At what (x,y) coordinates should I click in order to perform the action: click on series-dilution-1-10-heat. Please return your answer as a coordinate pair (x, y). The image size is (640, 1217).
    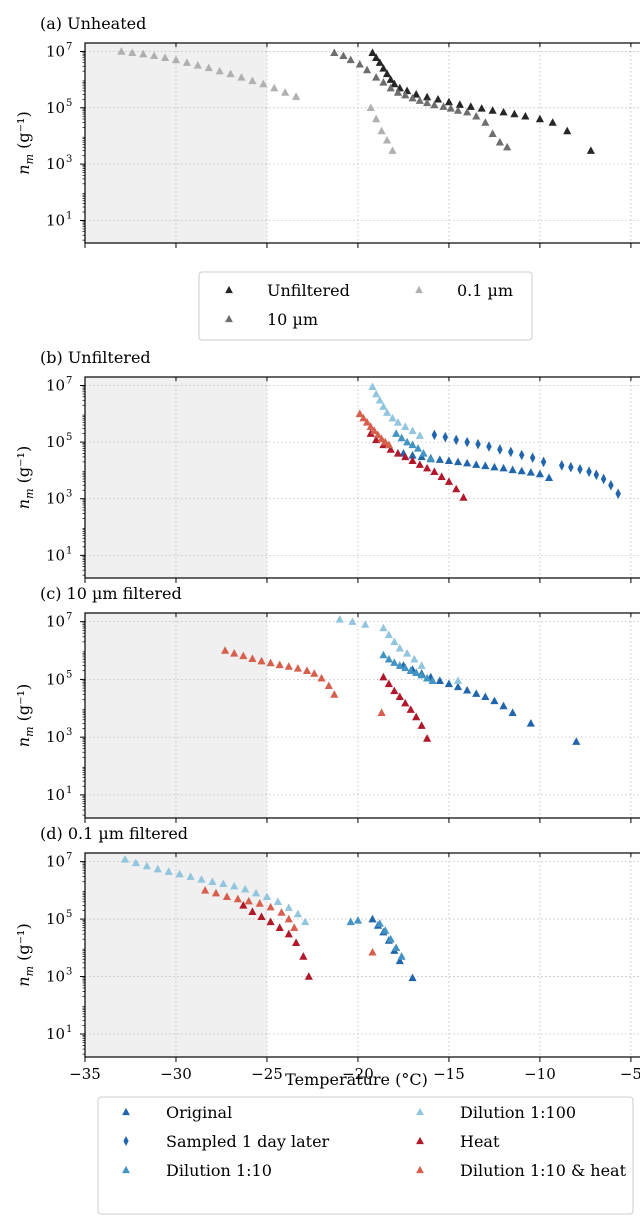
    Looking at the image, I should click on (374, 429).